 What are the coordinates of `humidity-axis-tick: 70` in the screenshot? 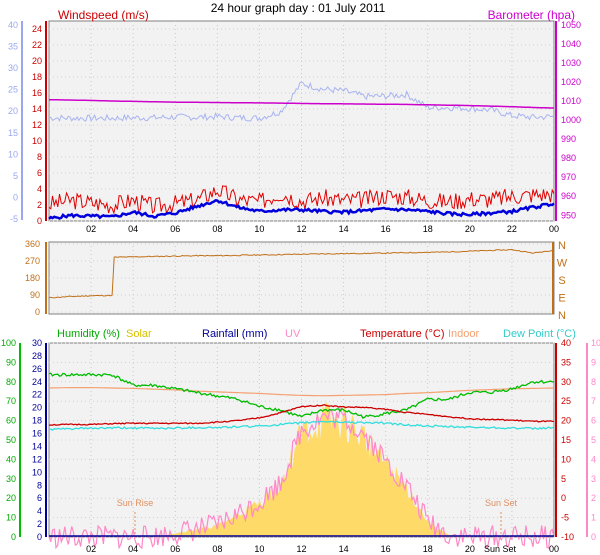 It's located at (11, 401).